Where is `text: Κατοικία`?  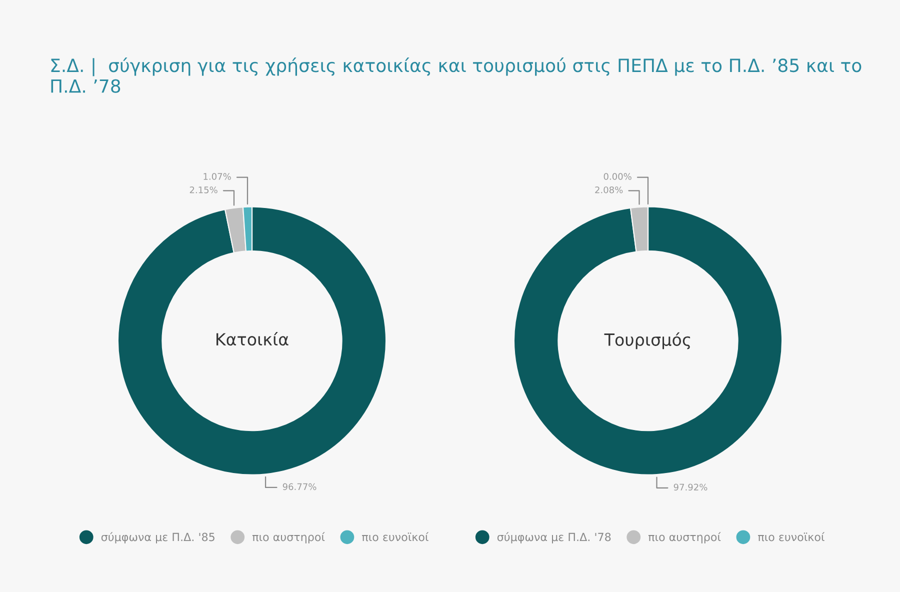
text: Κατοικία is located at coordinates (252, 339).